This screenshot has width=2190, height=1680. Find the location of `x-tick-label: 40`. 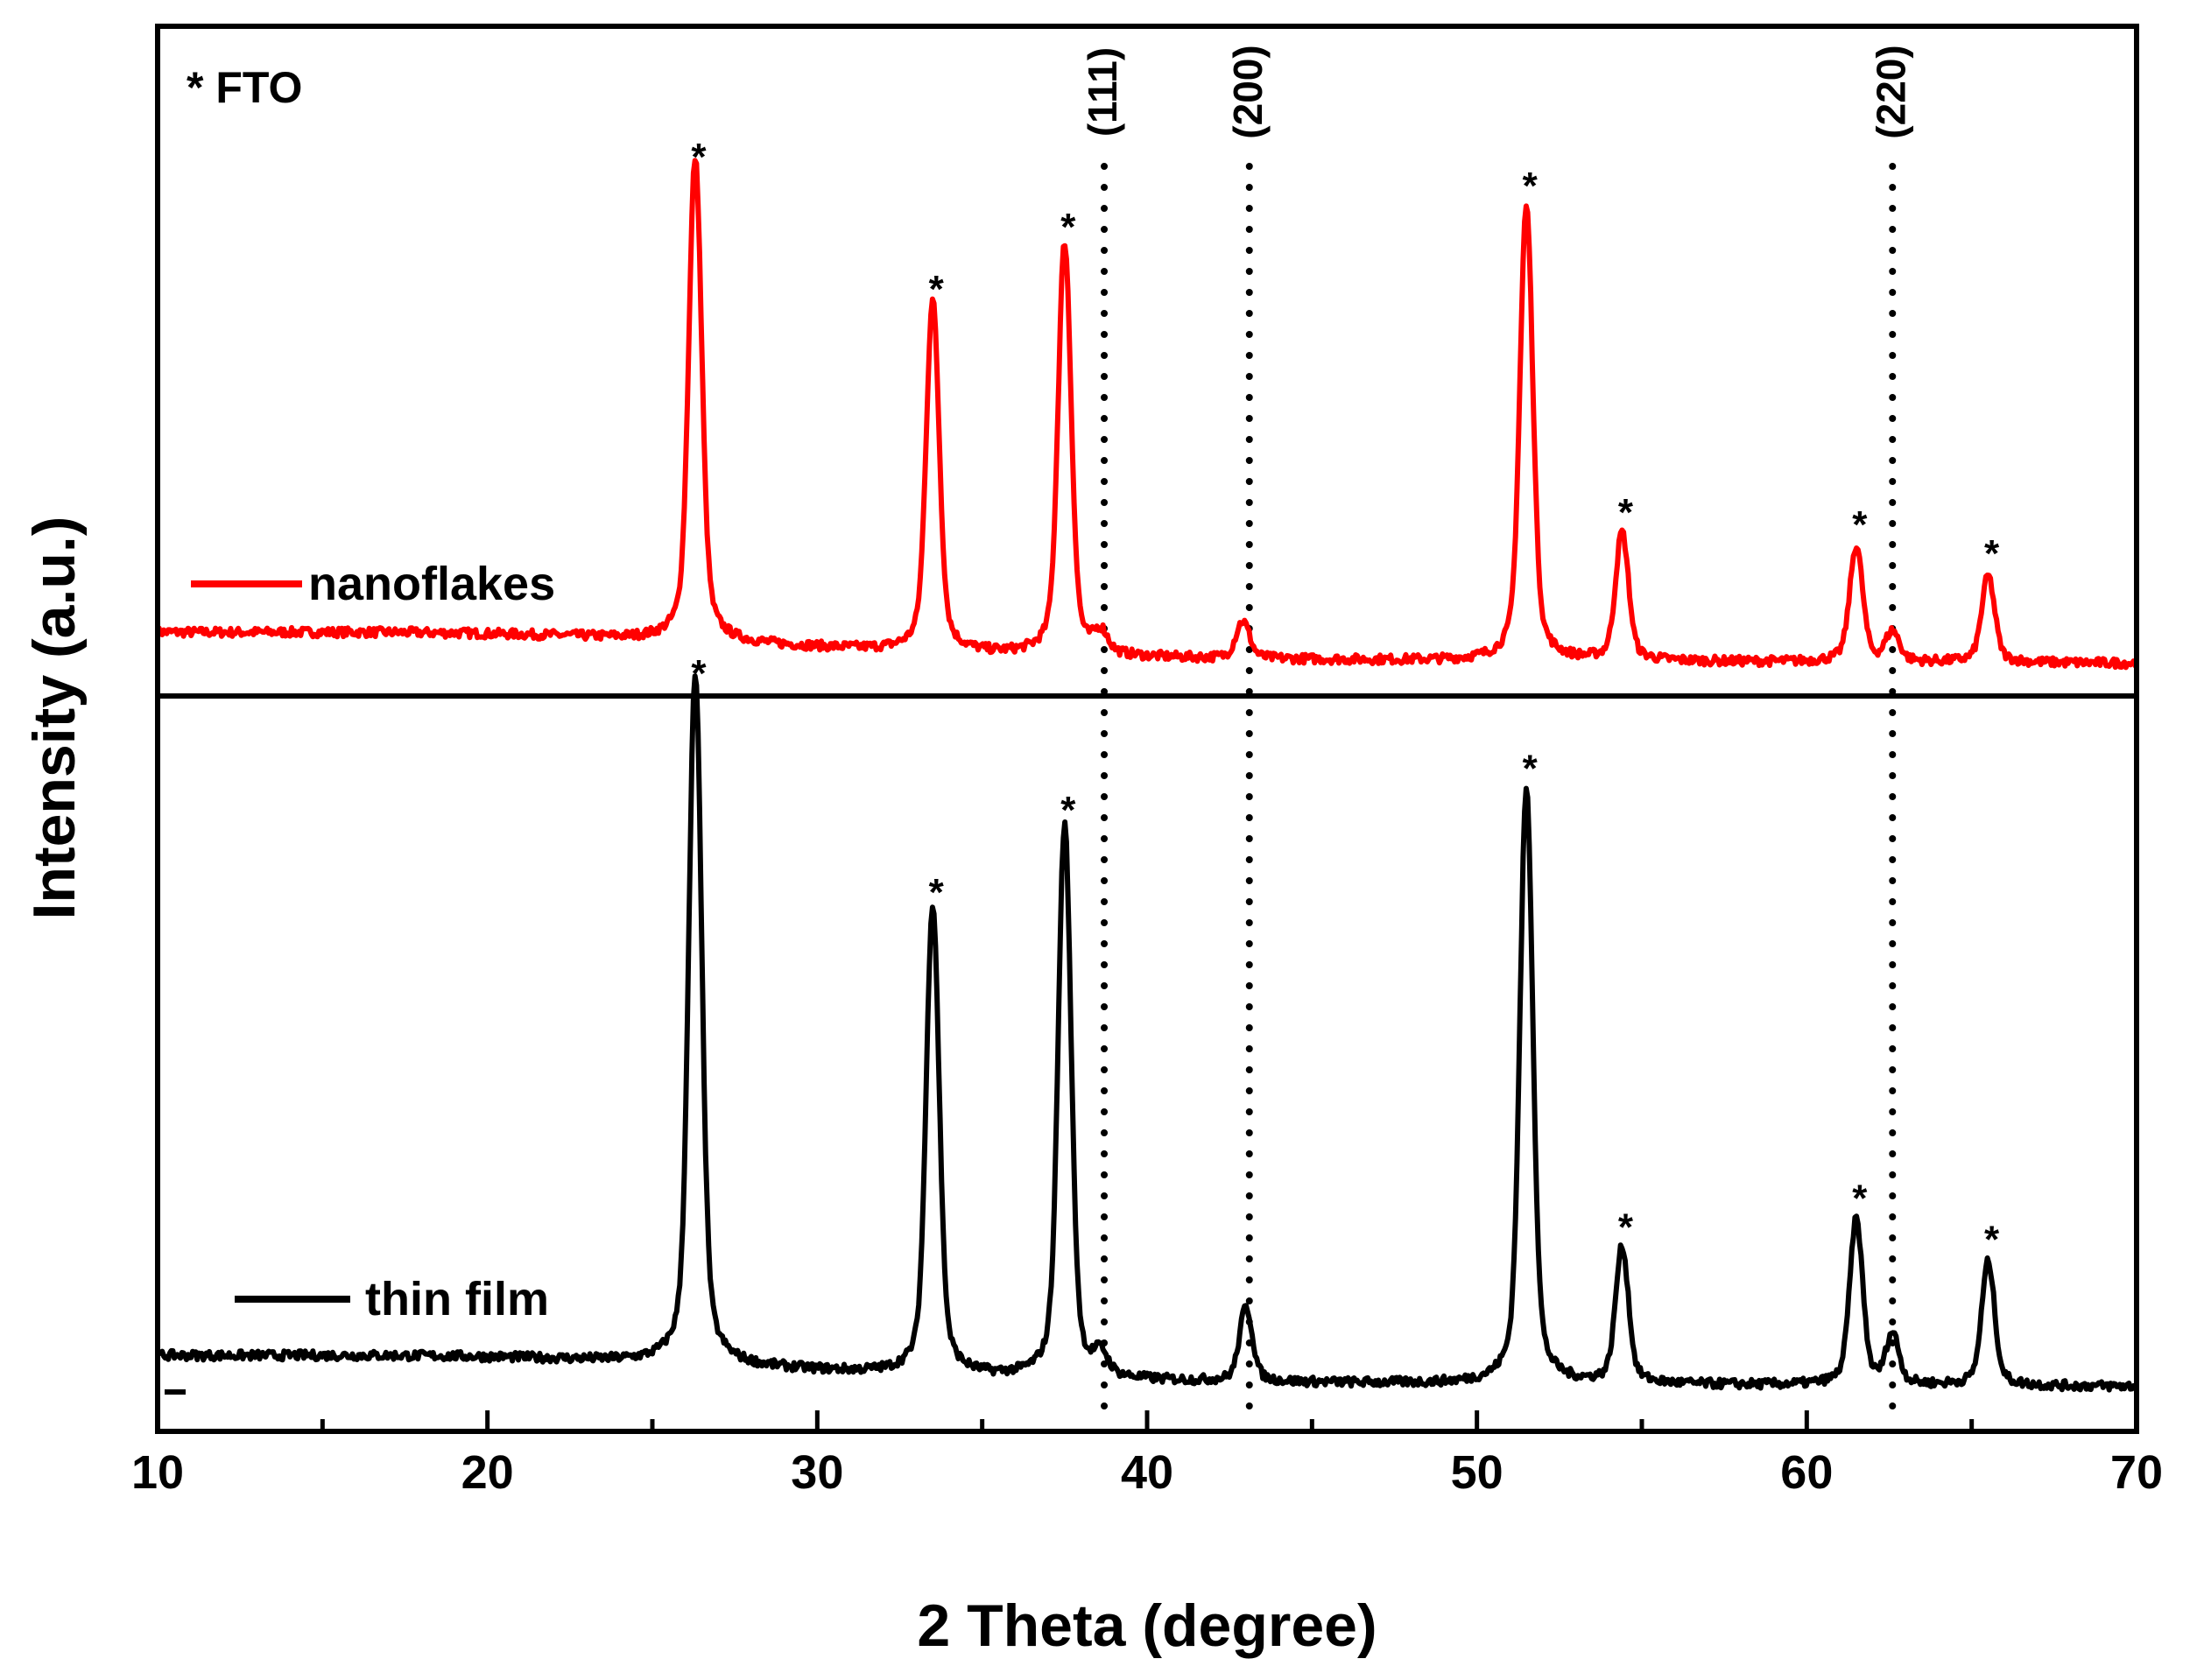

x-tick-label: 40 is located at coordinates (1147, 1472).